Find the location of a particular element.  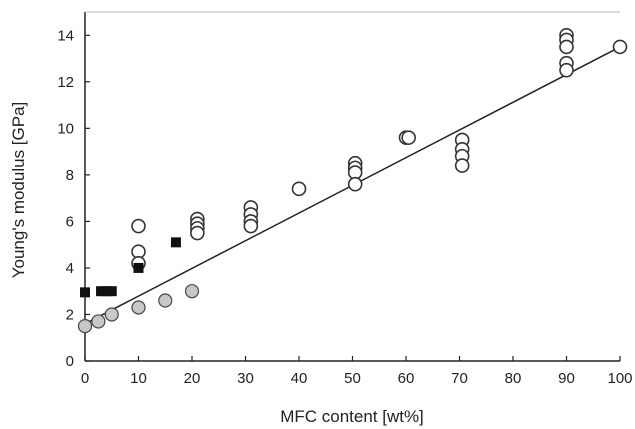

x-axis-label: MFC content [wt%] is located at coordinates (352, 416).